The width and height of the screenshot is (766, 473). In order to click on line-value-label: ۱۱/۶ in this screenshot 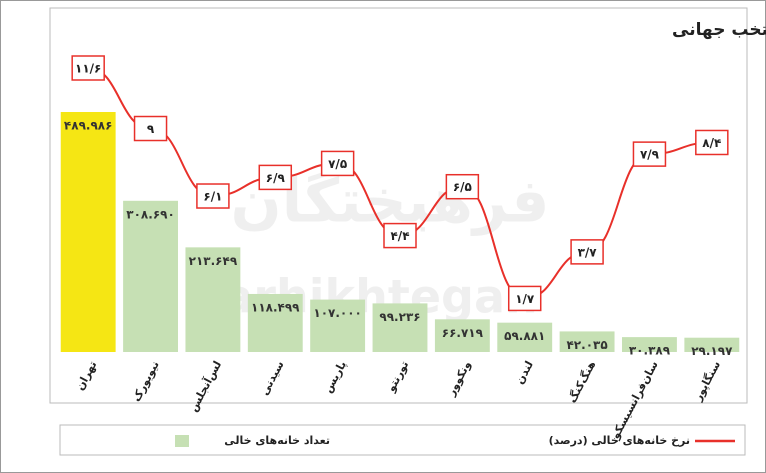, I will do `click(88, 69)`.